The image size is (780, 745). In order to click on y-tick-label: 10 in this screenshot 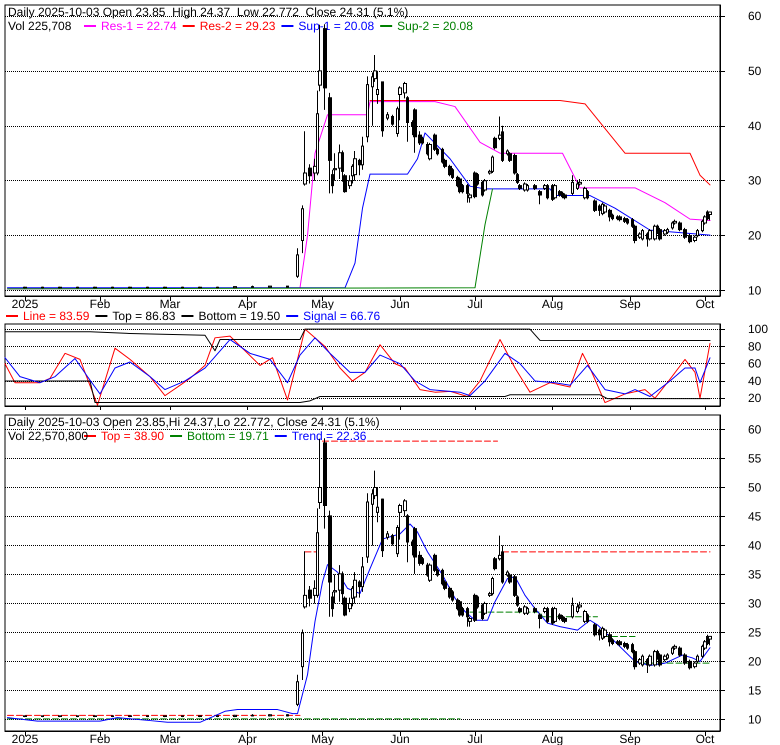, I will do `click(755, 291)`.